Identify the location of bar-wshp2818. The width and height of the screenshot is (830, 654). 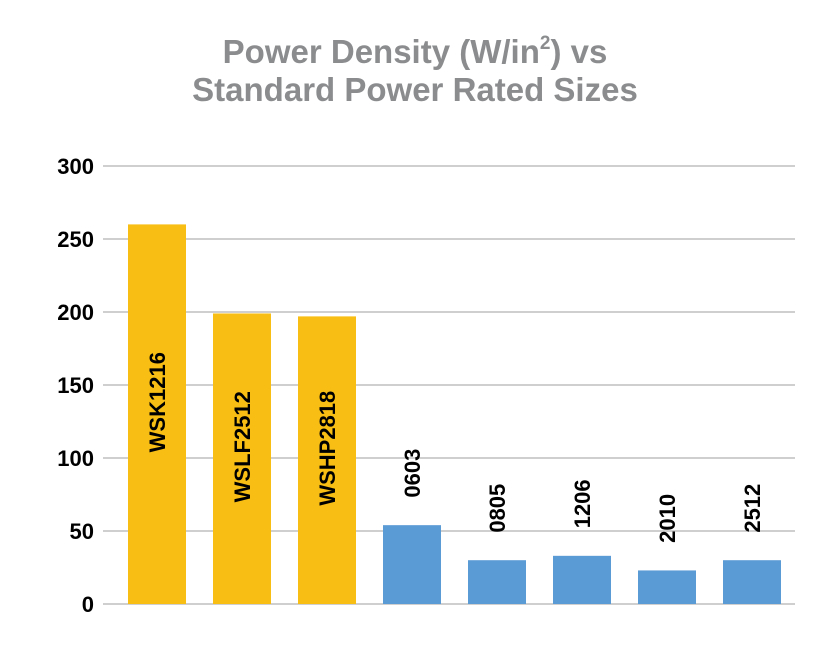
(327, 460).